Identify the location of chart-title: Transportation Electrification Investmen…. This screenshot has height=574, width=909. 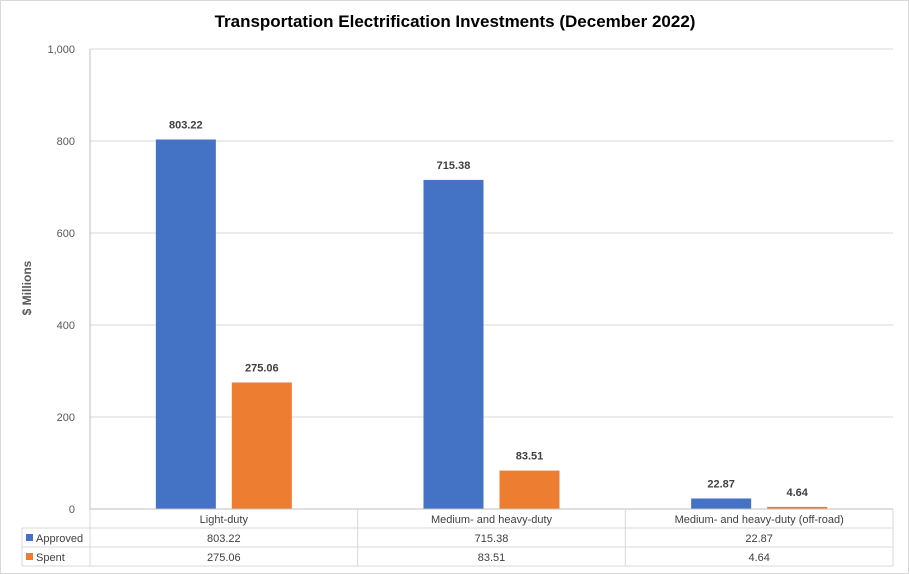
(455, 21).